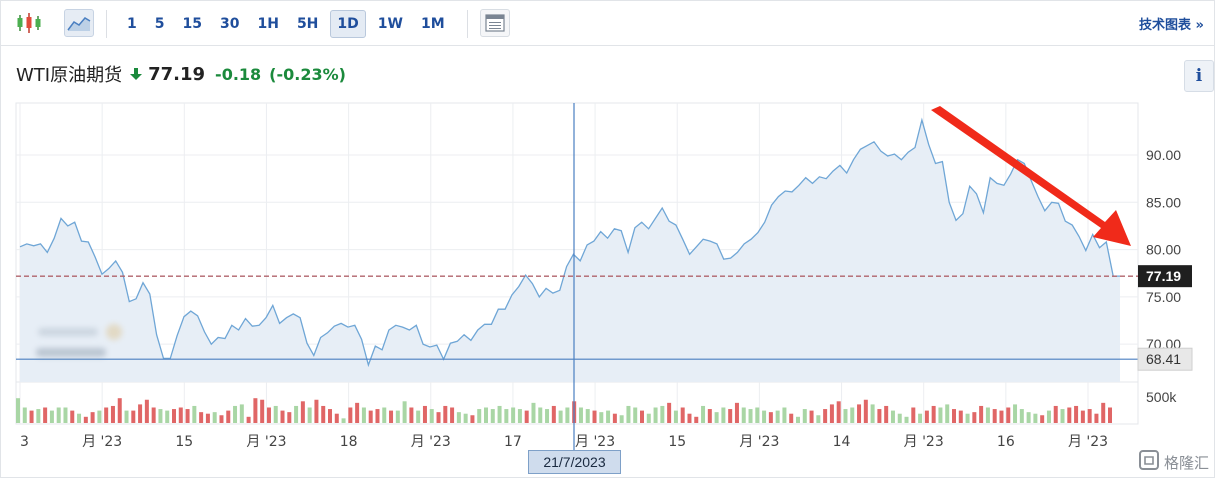 This screenshot has height=478, width=1215. I want to click on info-button: i, so click(1199, 76).